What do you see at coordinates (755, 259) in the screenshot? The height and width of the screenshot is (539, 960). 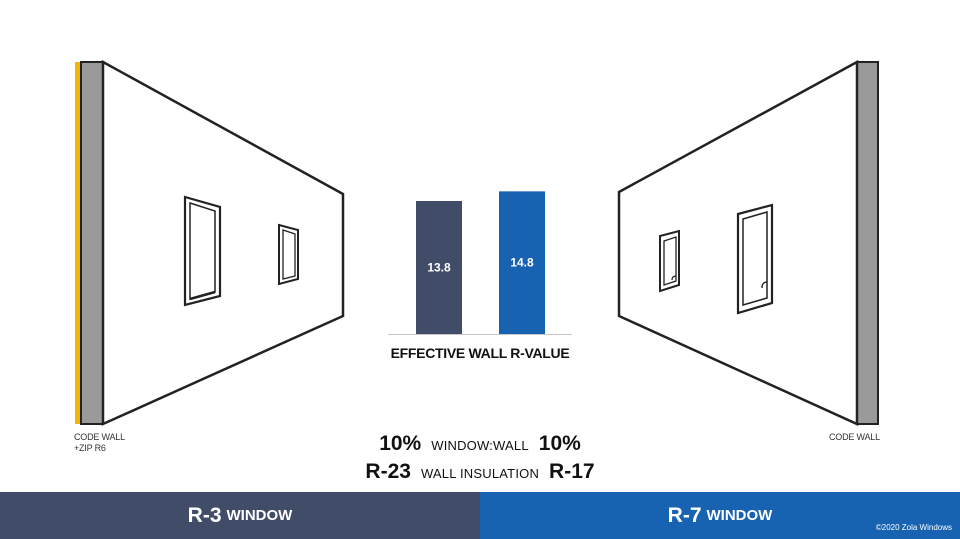 I see `right-wall-large-window` at bounding box center [755, 259].